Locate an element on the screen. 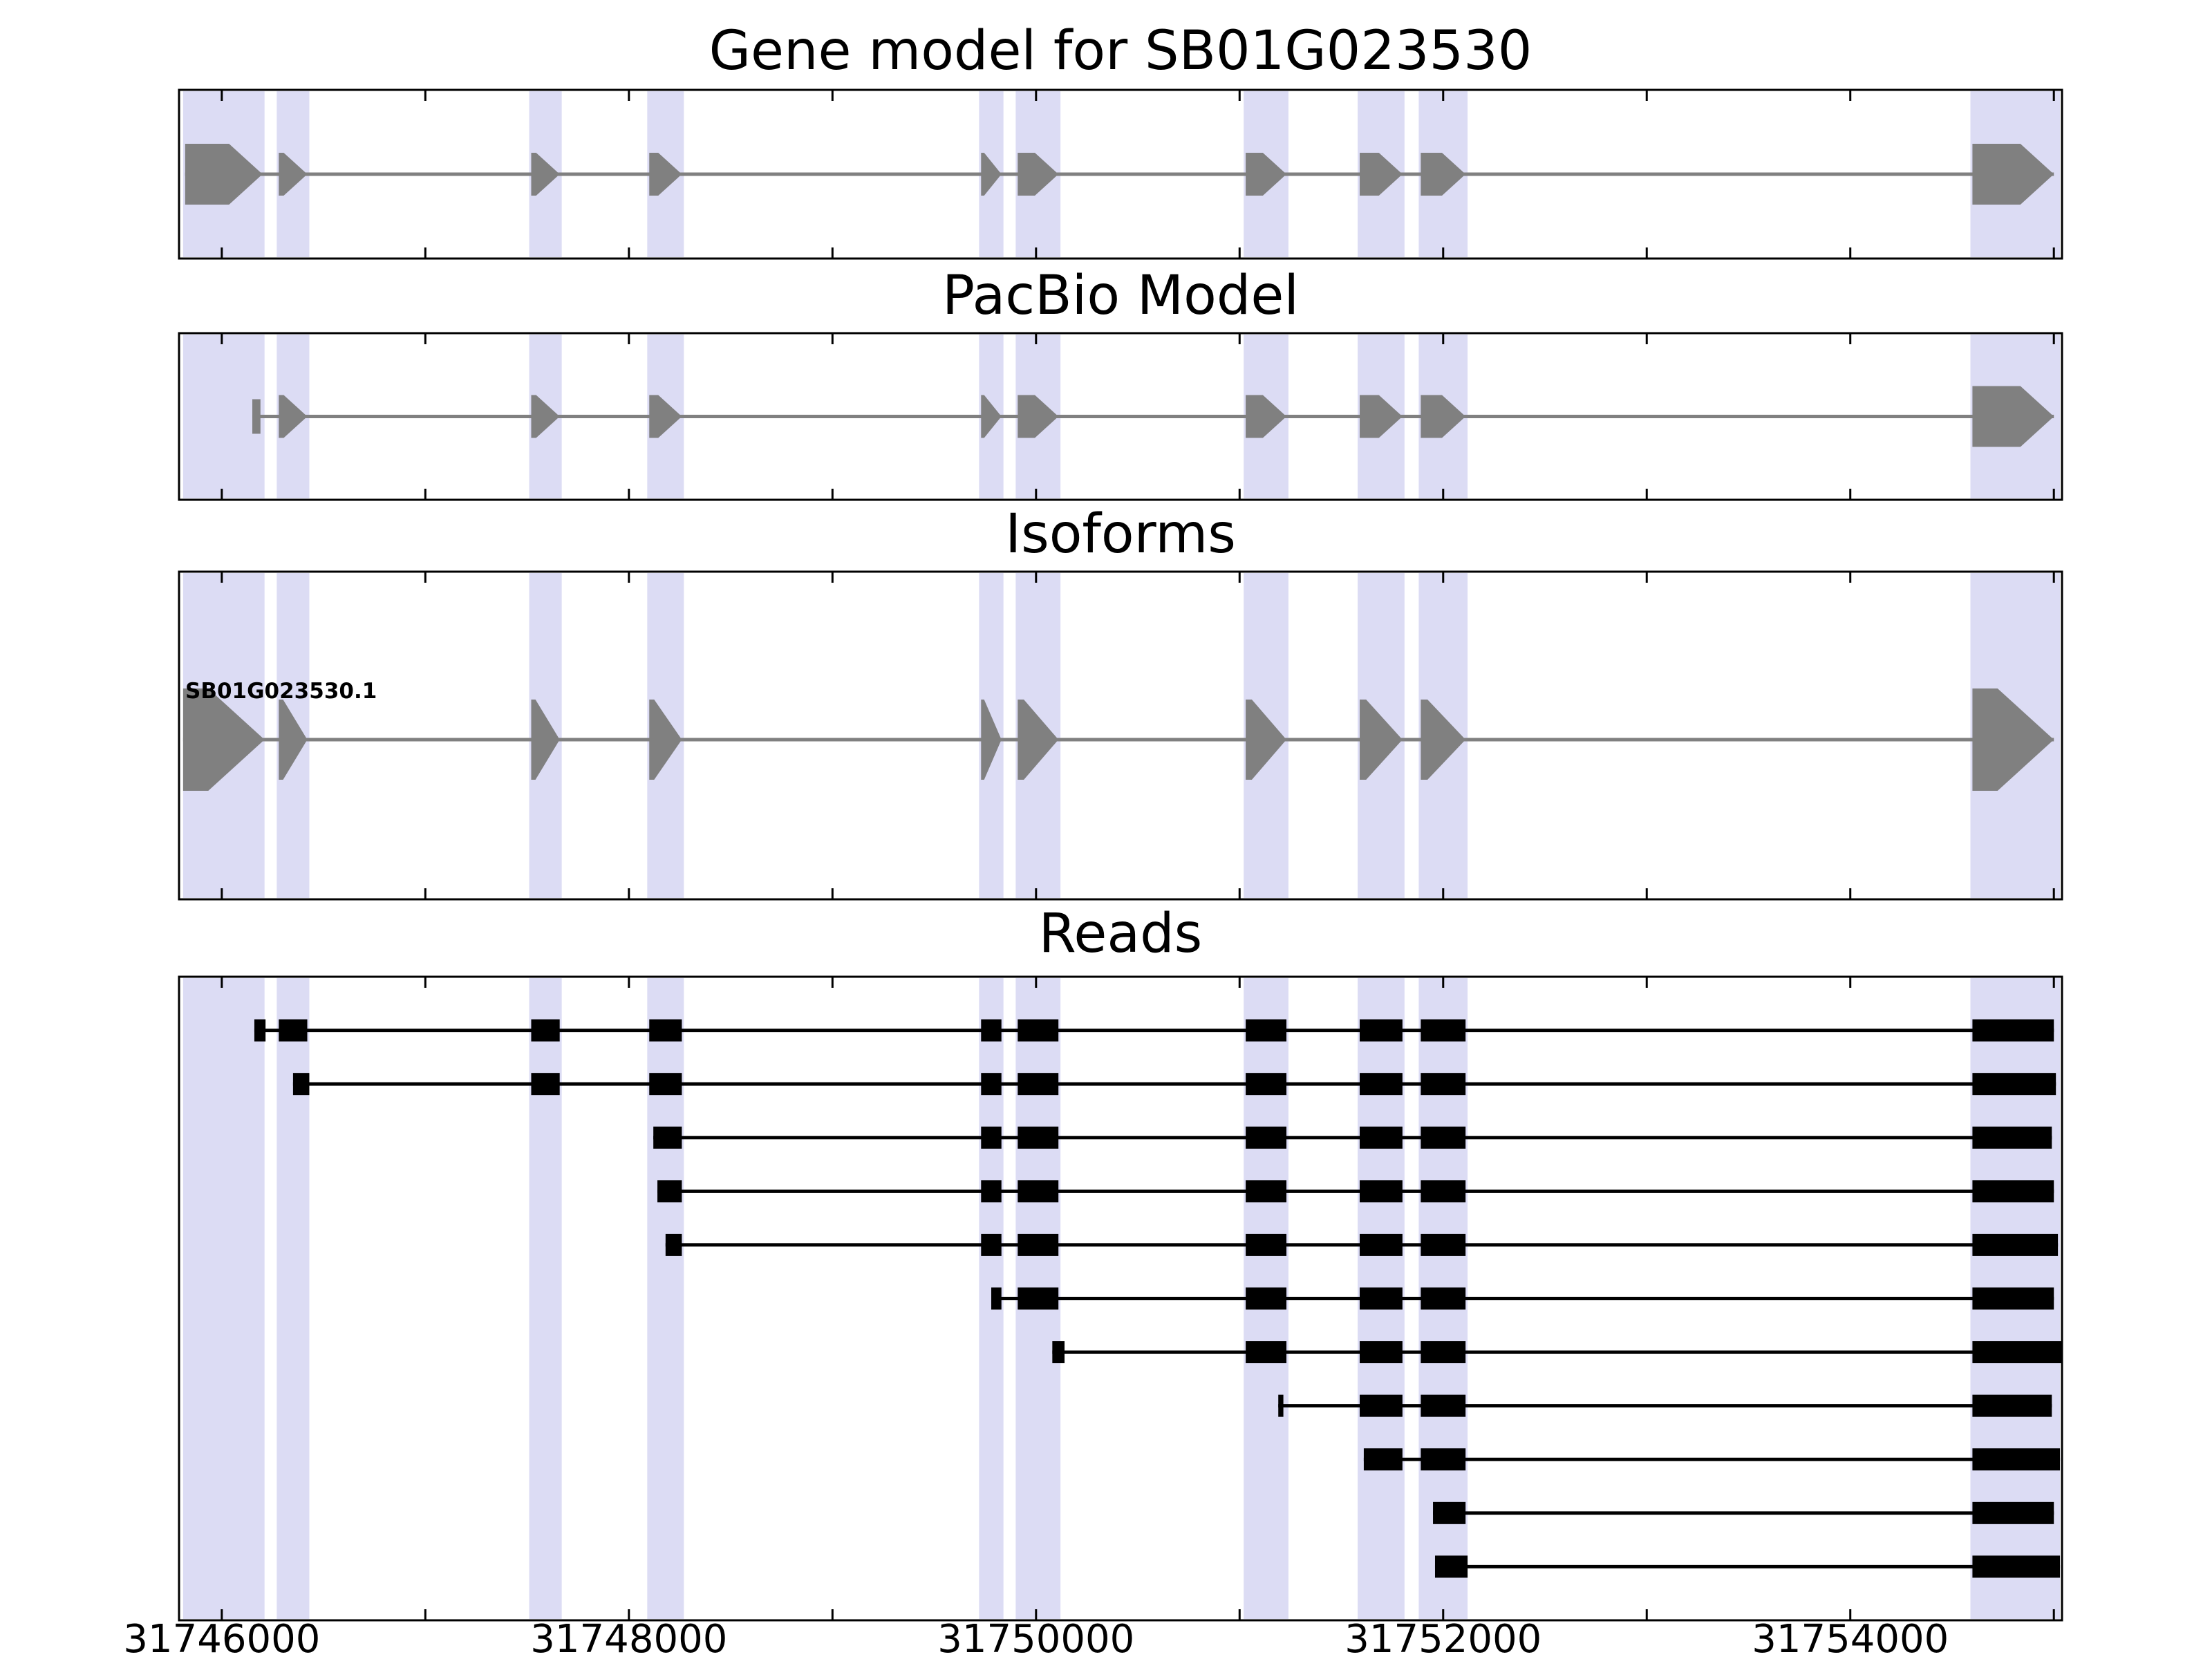 This screenshot has height=1659, width=2212. exon-bar is located at coordinates (256, 417).